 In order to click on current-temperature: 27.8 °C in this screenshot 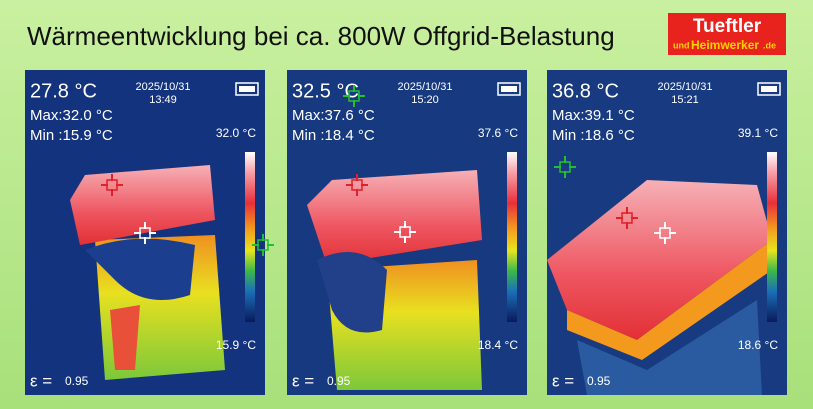, I will do `click(63, 91)`.